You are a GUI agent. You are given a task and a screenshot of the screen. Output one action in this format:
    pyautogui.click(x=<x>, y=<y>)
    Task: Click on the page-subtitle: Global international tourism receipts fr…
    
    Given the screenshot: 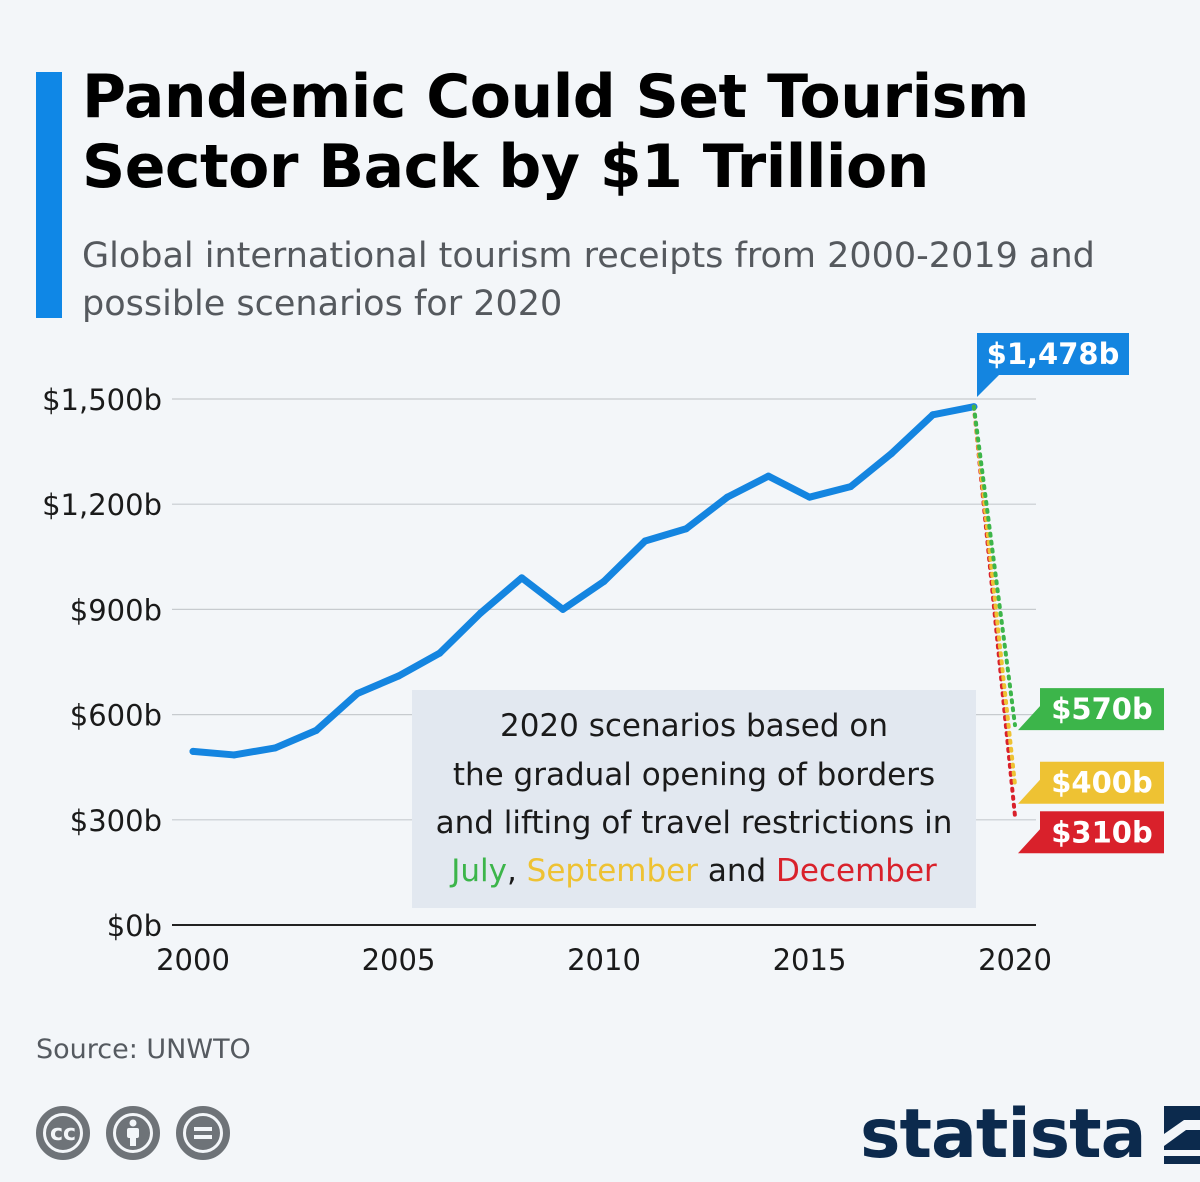 What is the action you would take?
    pyautogui.click(x=588, y=280)
    